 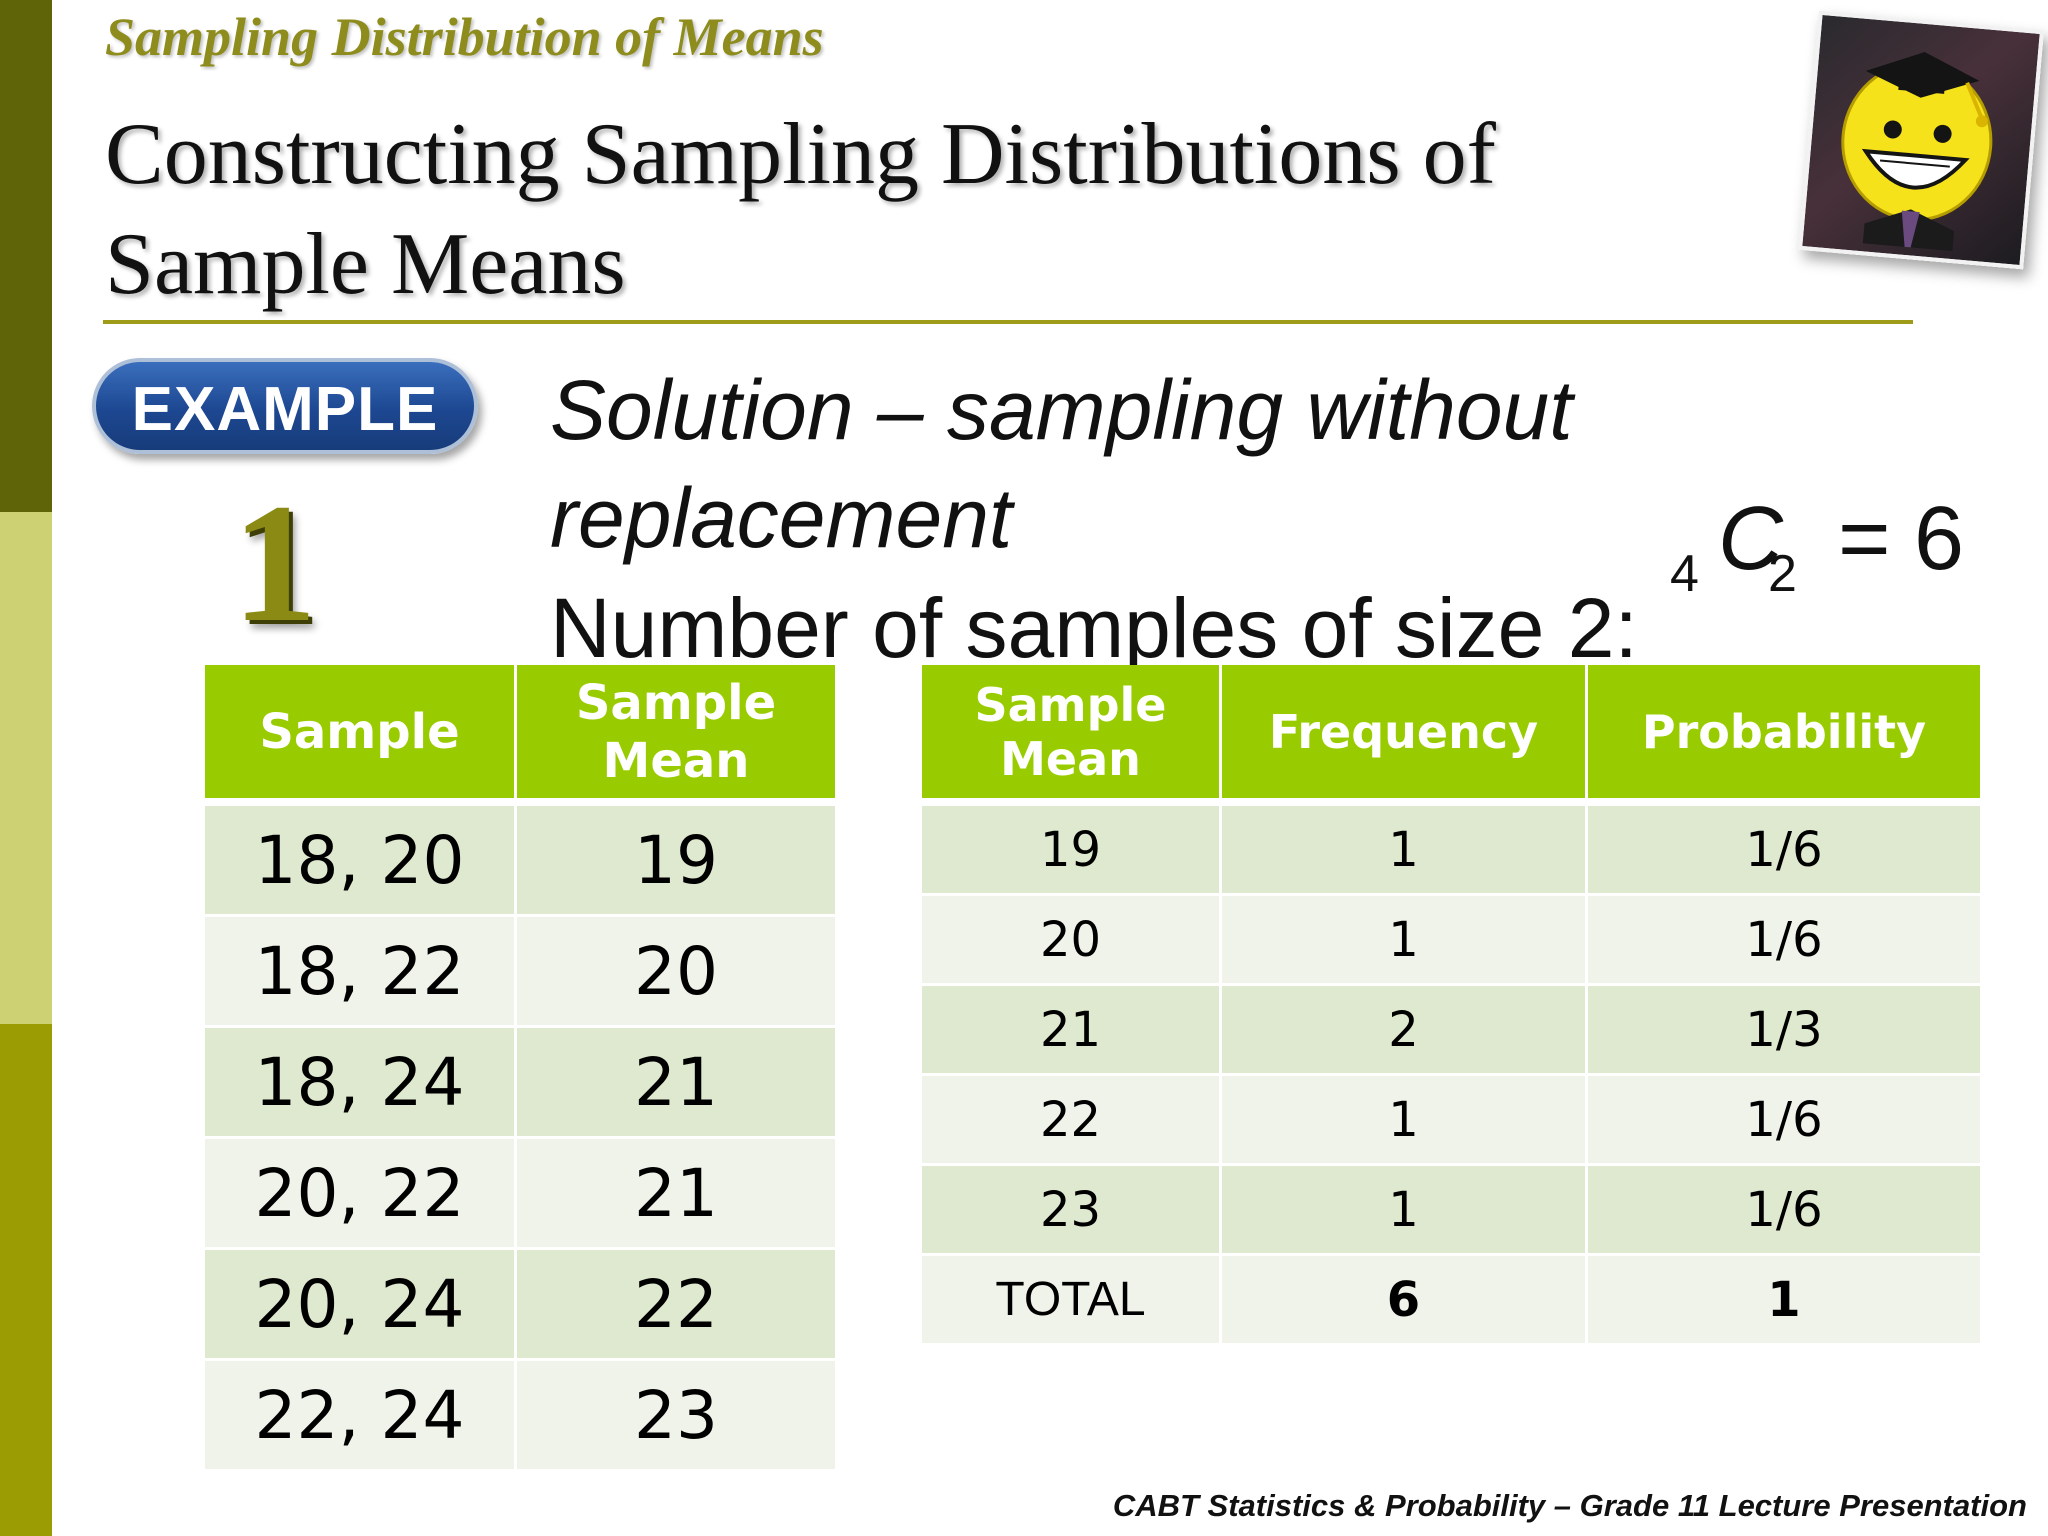 I want to click on table-row: 18, 22 20, so click(x=520, y=972).